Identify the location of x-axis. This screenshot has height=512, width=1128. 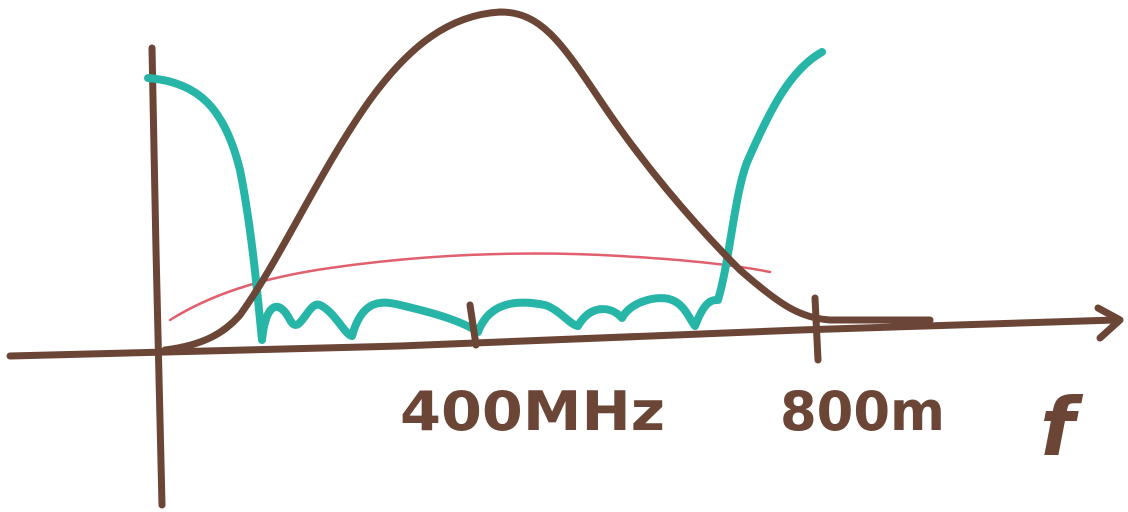
(562, 338).